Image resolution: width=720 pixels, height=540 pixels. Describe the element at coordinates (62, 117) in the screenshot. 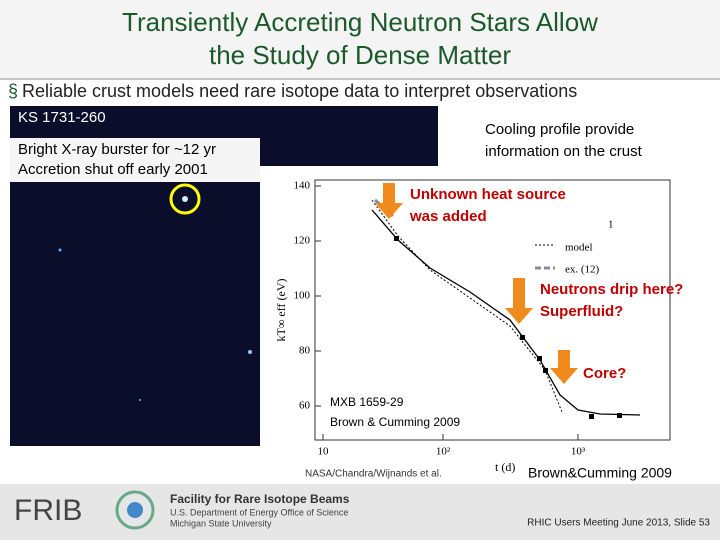

I see `source-name: KS 1731-260` at that location.